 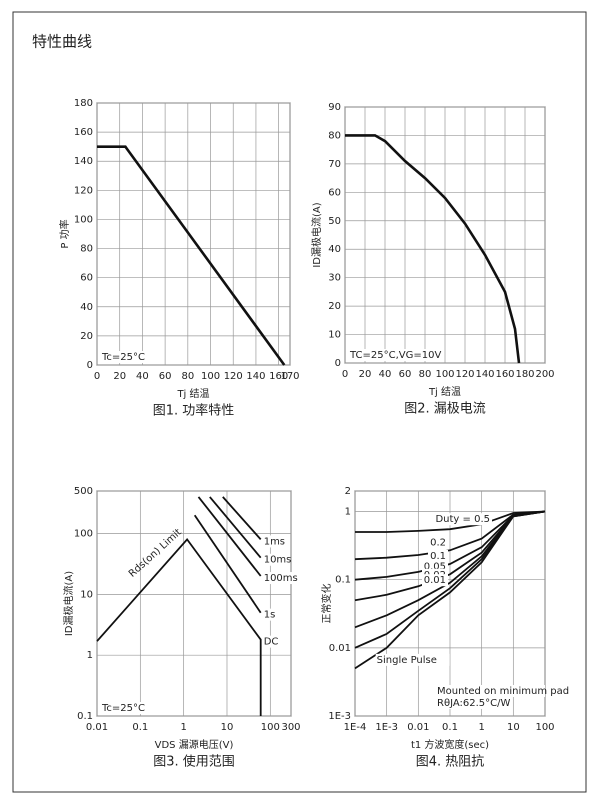 What do you see at coordinates (386, 727) in the screenshot?
I see `x-tick-label: 1E-3` at bounding box center [386, 727].